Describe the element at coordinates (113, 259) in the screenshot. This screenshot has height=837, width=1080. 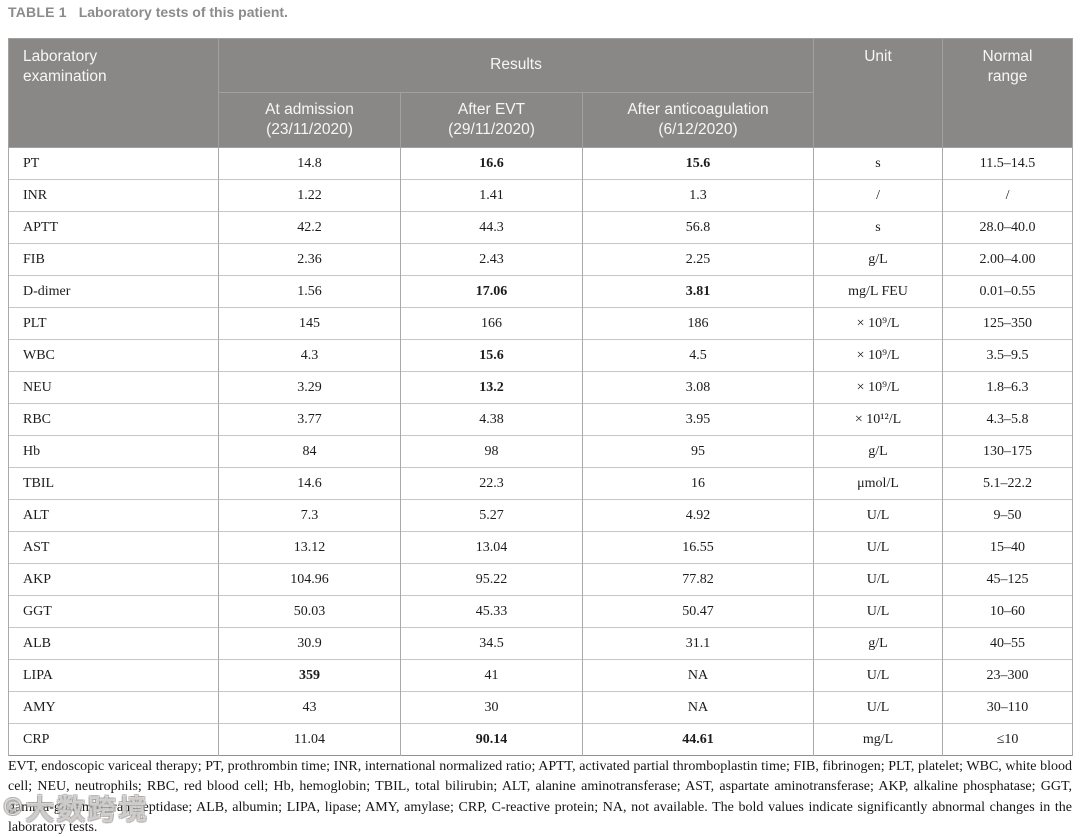
I see `row-label: FIB` at that location.